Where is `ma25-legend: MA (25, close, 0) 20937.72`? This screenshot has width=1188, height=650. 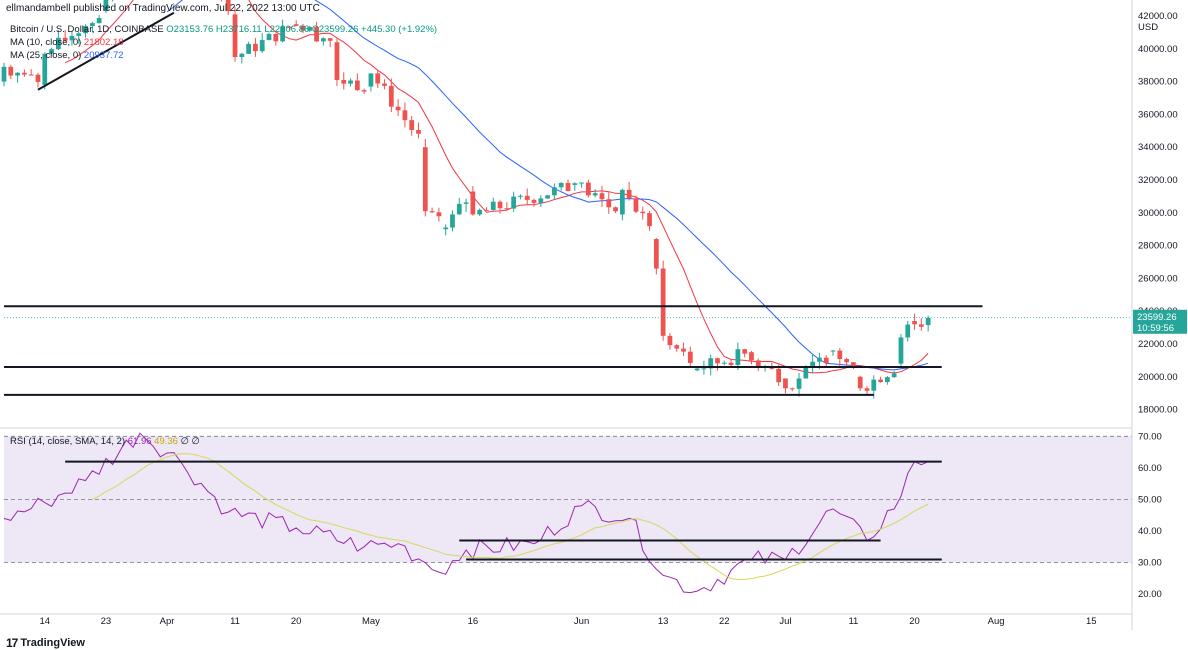 ma25-legend: MA (25, close, 0) 20937.72 is located at coordinates (67, 55).